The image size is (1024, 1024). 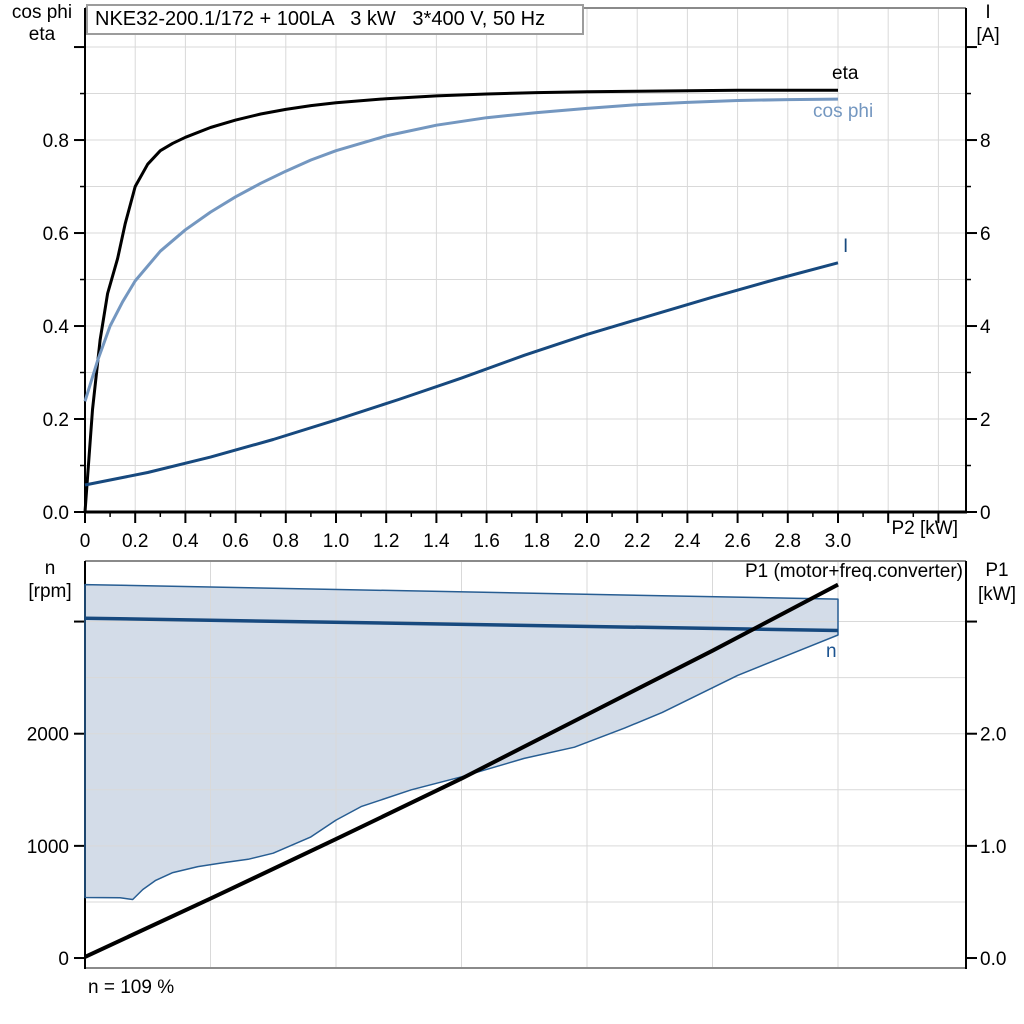 I want to click on speed-percentage-annotation: n = 109 %, so click(x=131, y=987).